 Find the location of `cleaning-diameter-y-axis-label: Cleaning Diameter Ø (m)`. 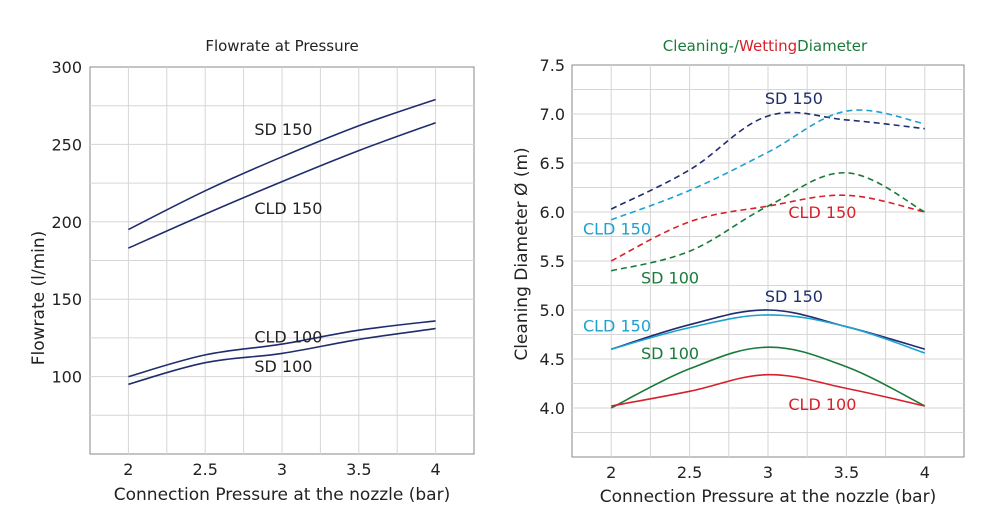

cleaning-diameter-y-axis-label: Cleaning Diameter Ø (m) is located at coordinates (522, 253).